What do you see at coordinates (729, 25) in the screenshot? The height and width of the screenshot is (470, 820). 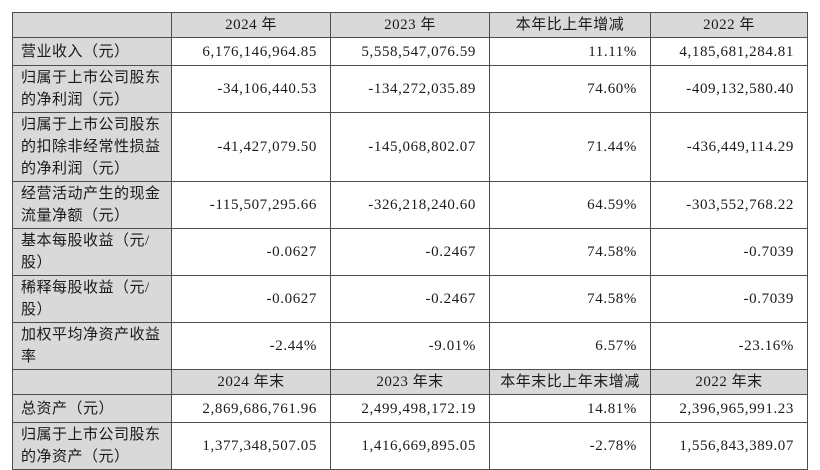 I see `column-header: 2022 年` at bounding box center [729, 25].